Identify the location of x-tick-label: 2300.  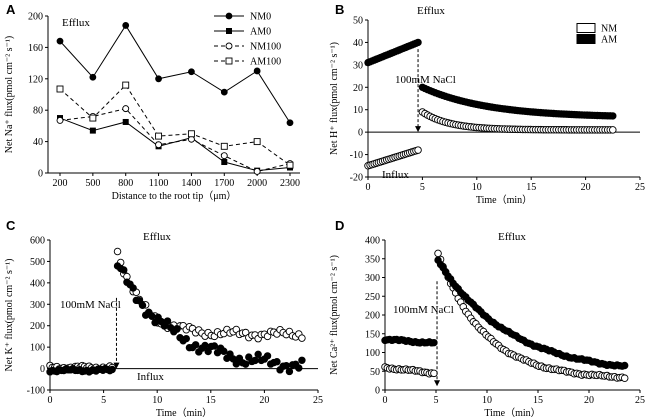
(290, 183).